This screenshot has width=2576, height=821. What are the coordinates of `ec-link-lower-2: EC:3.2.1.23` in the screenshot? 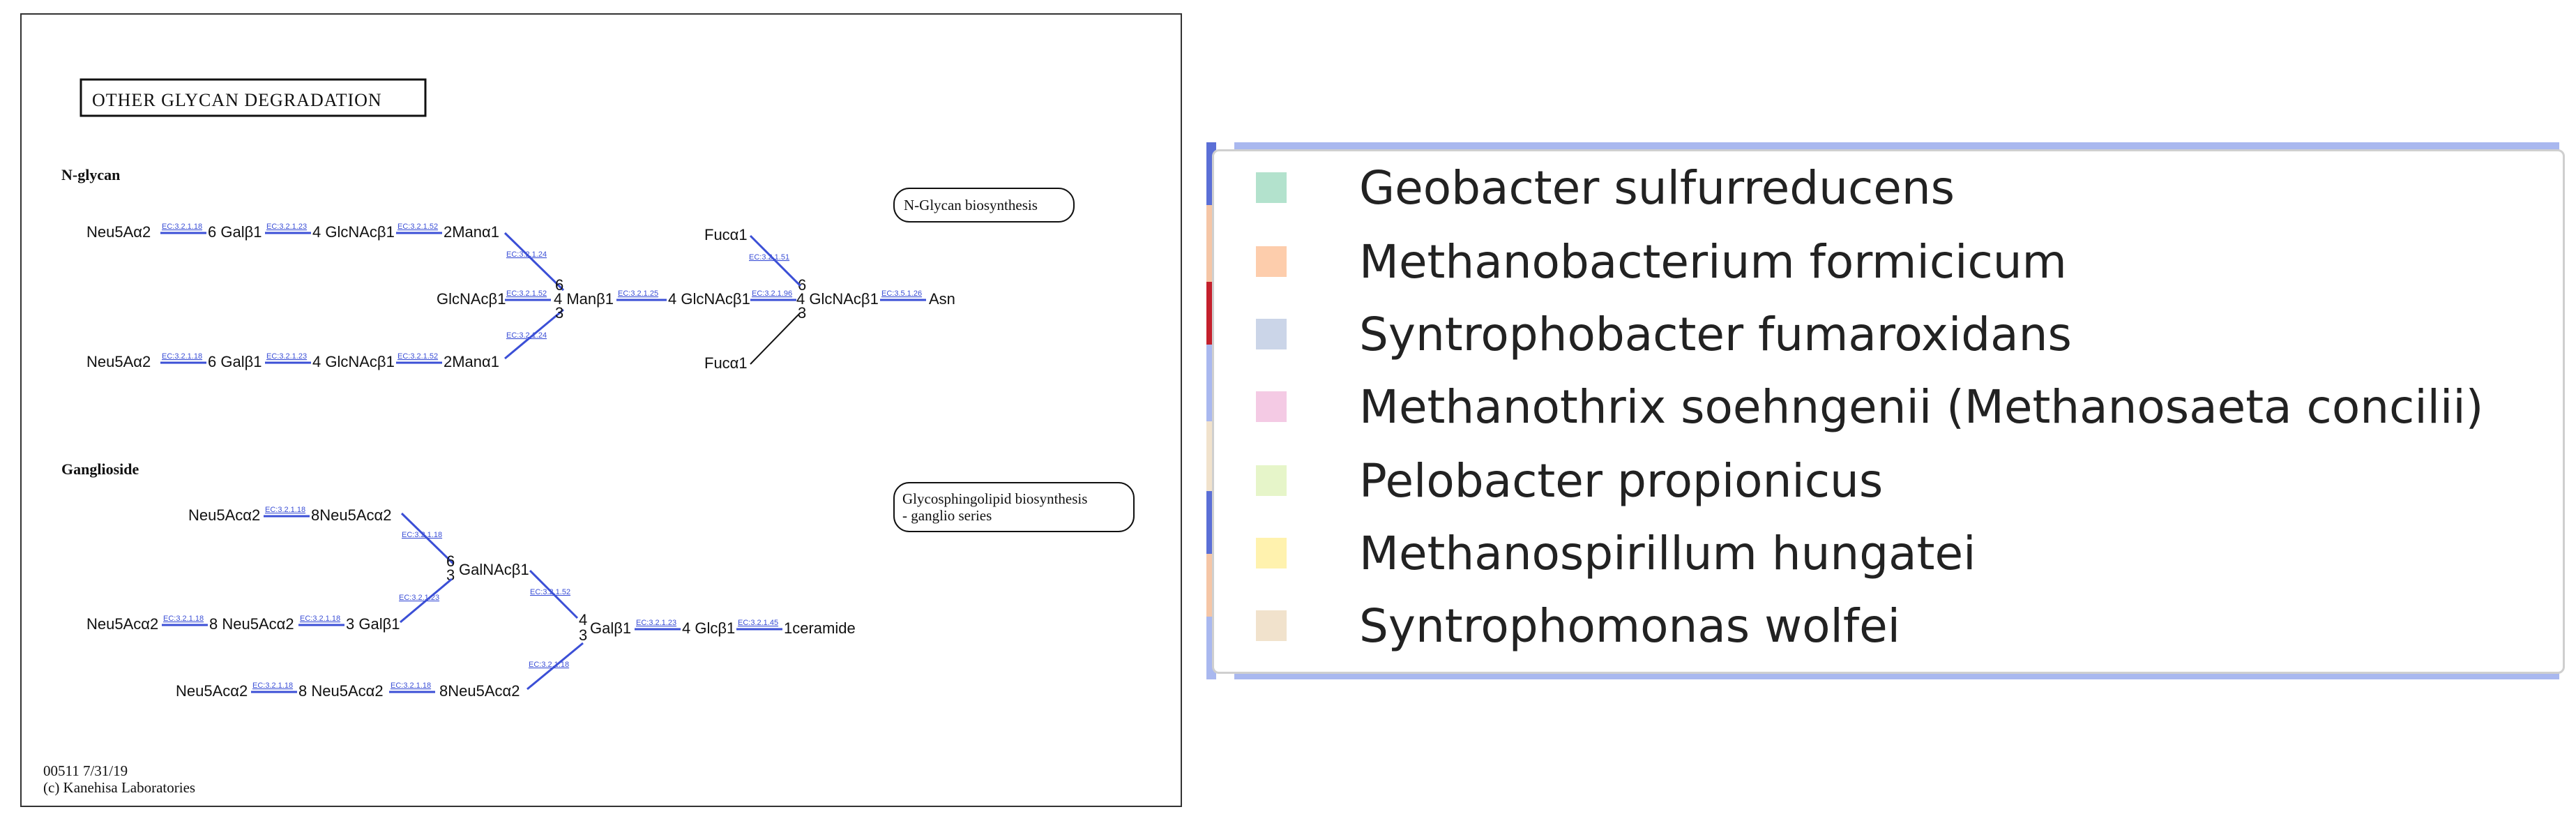 It's located at (286, 356).